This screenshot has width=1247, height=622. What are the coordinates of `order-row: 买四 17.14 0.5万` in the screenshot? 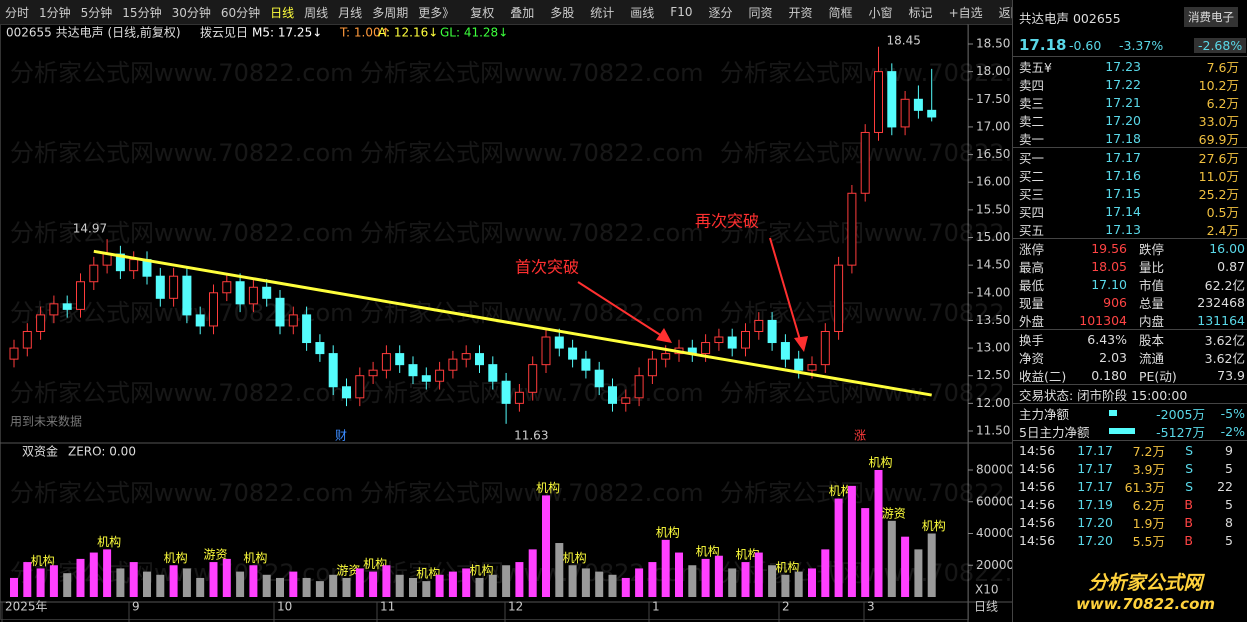 It's located at (1130, 211).